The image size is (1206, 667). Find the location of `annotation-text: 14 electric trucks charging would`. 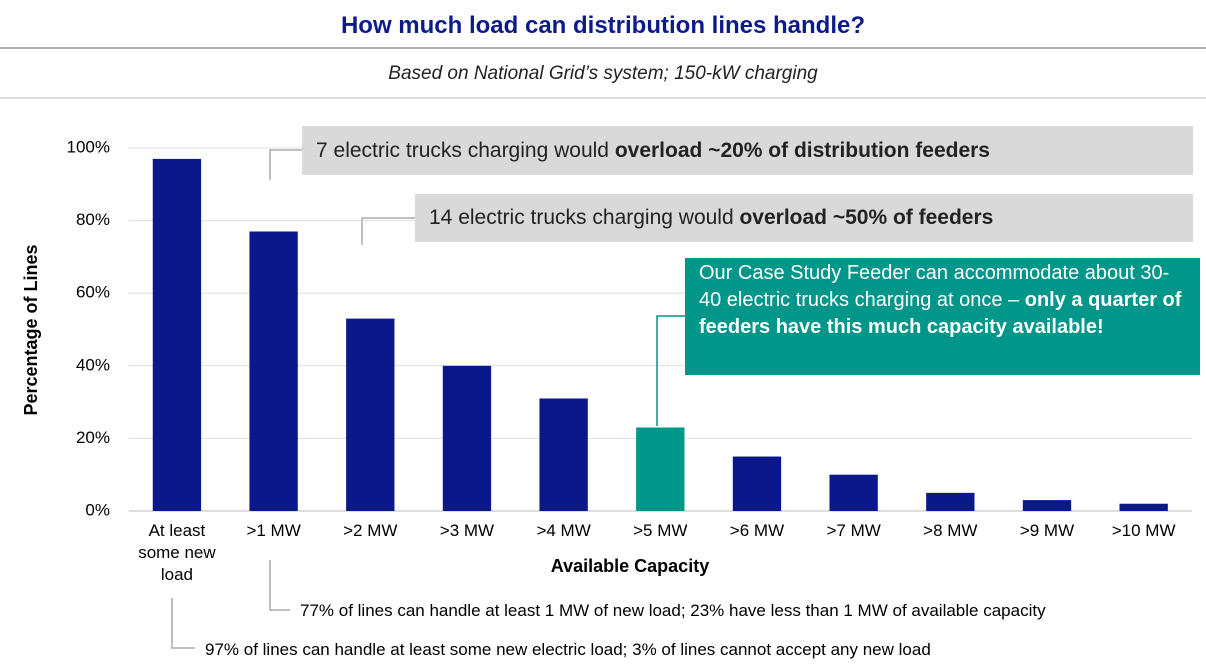

annotation-text: 14 electric trucks charging would is located at coordinates (584, 217).